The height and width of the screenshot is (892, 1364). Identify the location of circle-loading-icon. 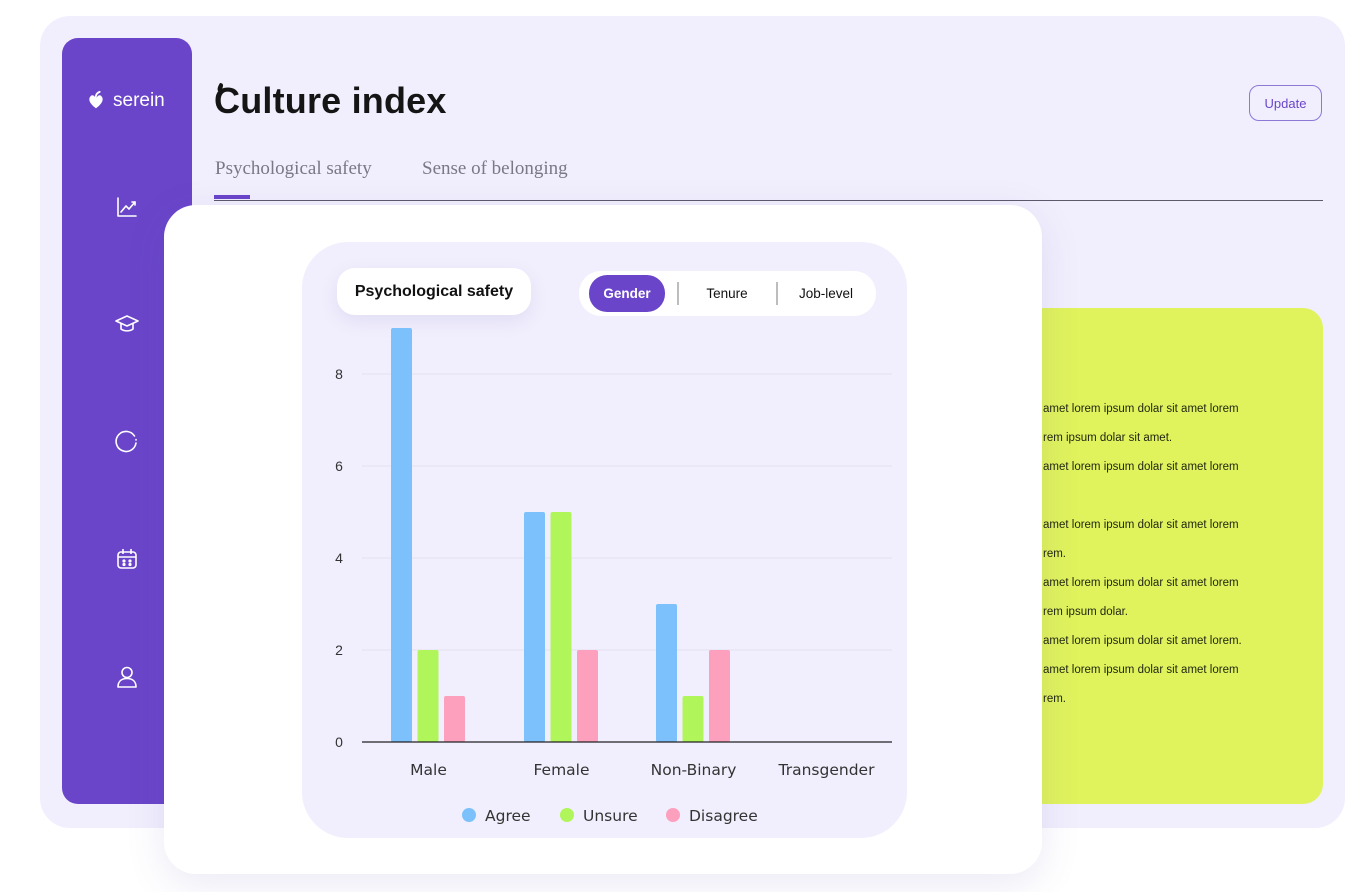
(126, 441).